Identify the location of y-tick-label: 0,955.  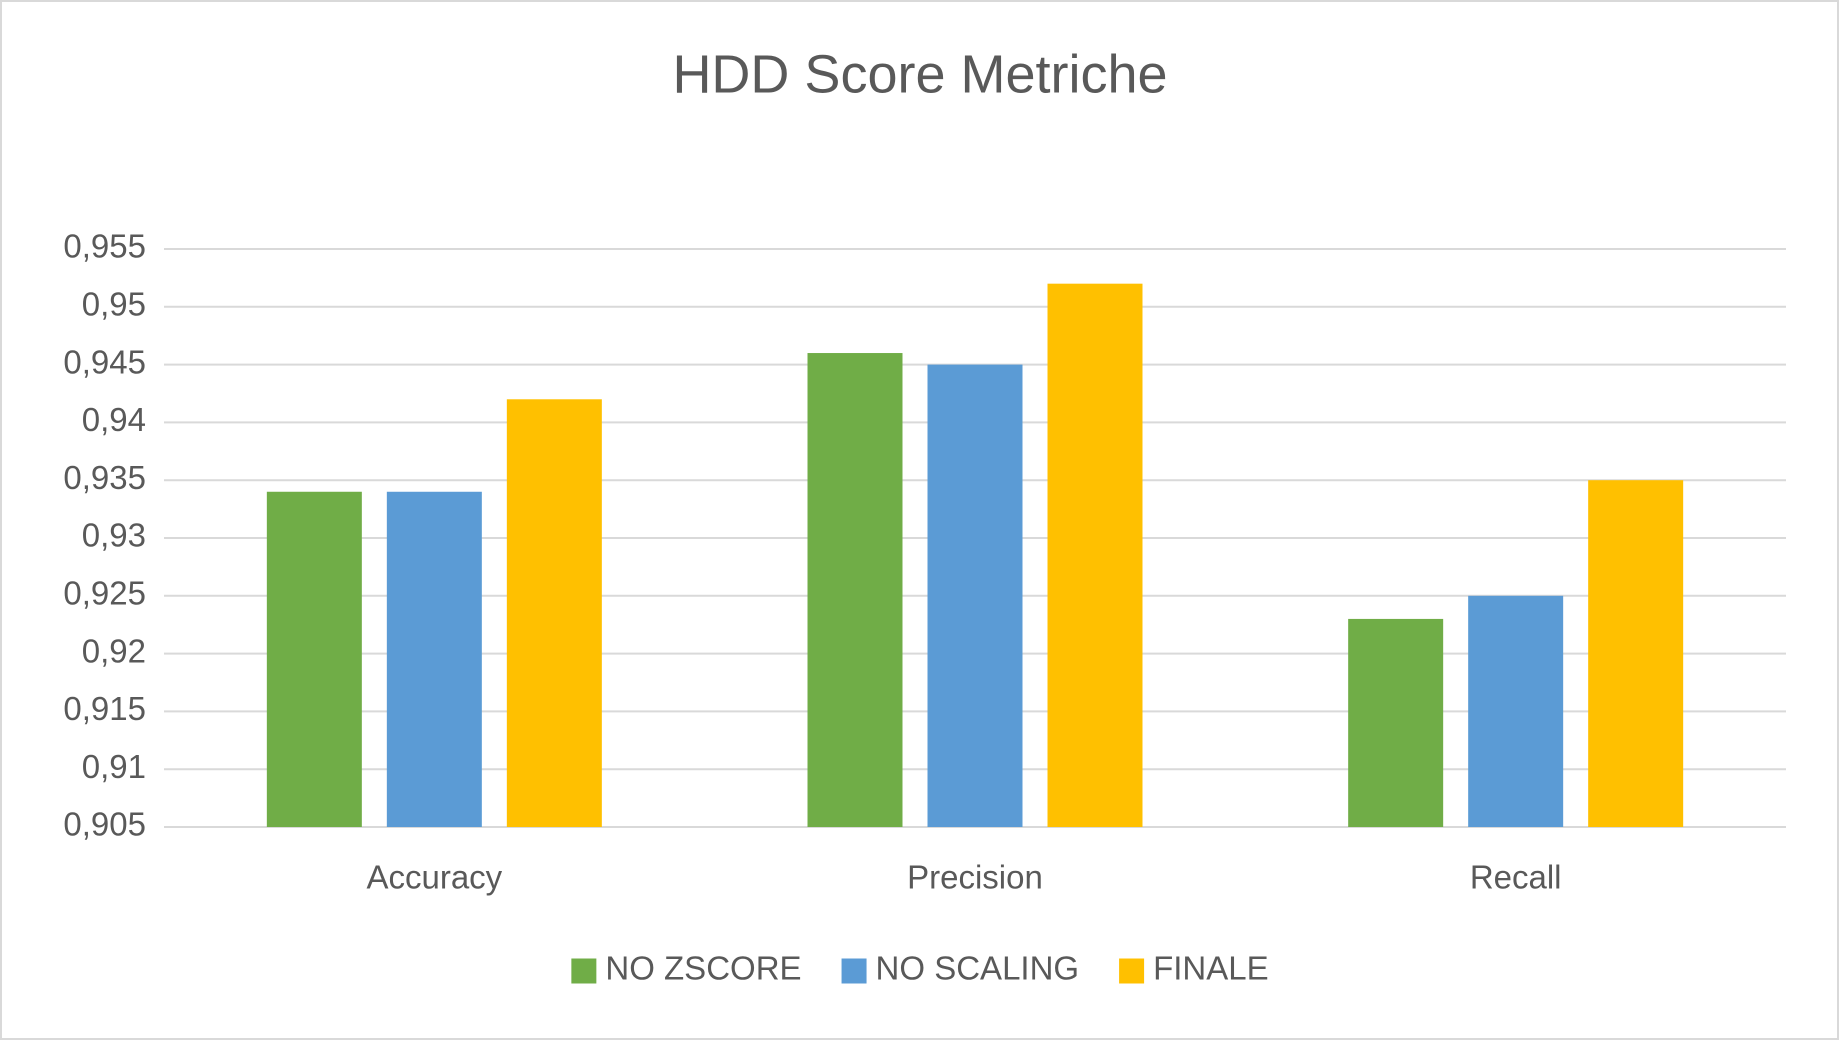
(104, 246).